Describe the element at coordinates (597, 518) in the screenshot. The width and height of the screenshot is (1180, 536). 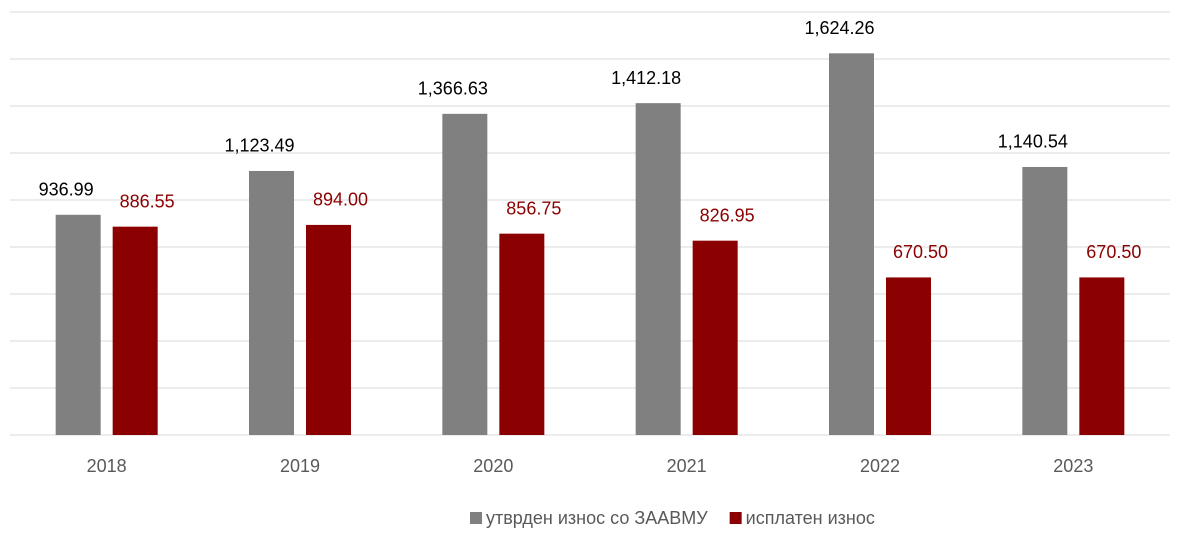
I see `legend-label: утврден износ со ЗААВМУ` at that location.